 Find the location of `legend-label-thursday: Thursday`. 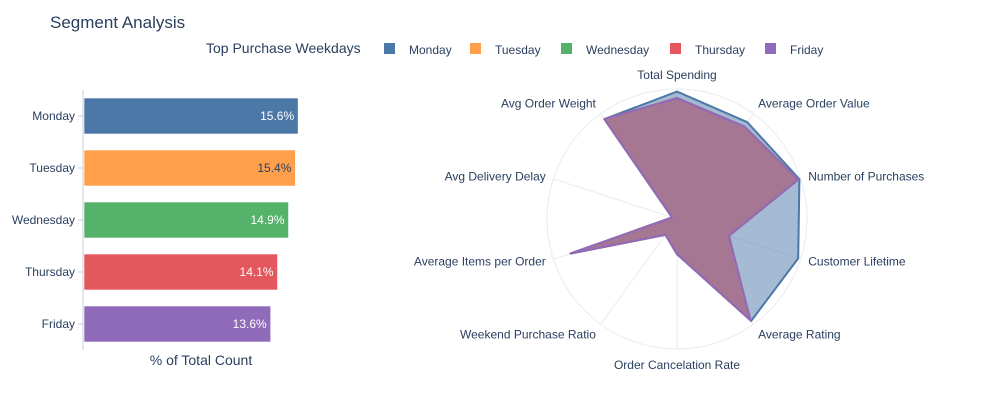

legend-label-thursday: Thursday is located at coordinates (720, 50).